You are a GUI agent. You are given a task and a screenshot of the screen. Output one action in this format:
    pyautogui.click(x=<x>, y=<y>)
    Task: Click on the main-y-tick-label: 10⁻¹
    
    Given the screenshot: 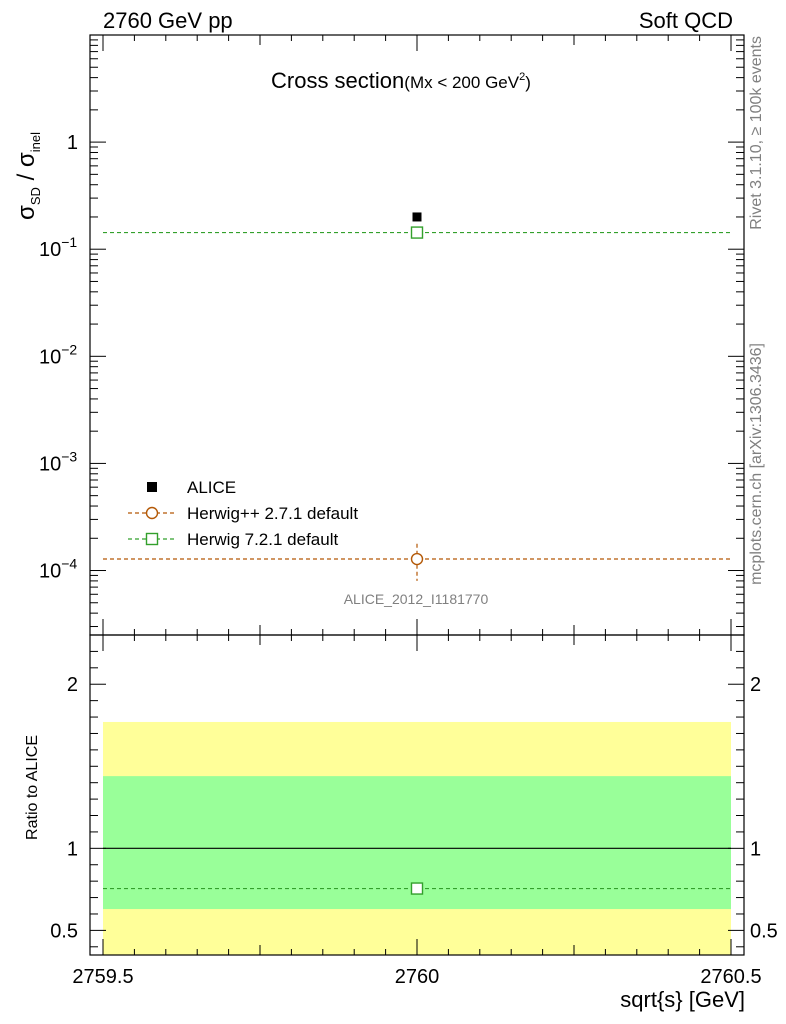 What is the action you would take?
    pyautogui.click(x=58, y=247)
    